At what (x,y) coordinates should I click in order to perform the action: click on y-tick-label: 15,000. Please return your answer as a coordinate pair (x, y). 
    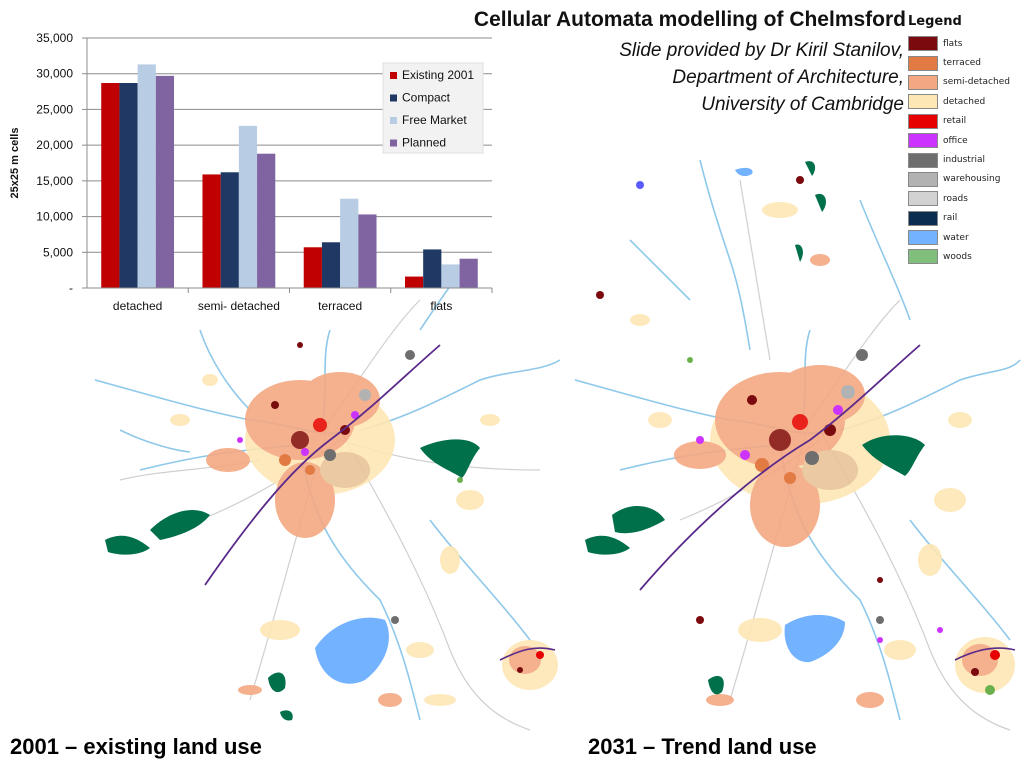
    Looking at the image, I should click on (54, 181).